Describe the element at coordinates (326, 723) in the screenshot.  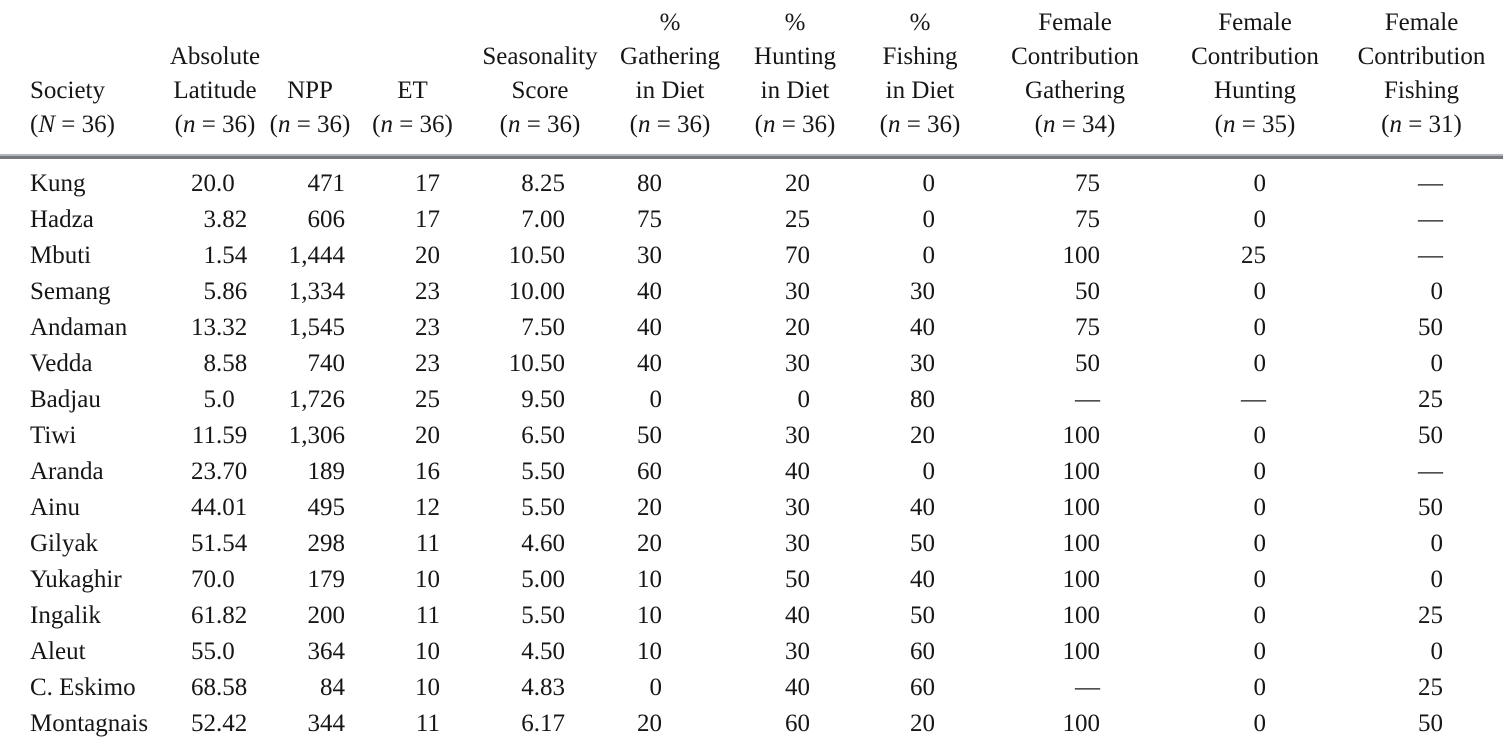
I see `cell-npp: 344` at that location.